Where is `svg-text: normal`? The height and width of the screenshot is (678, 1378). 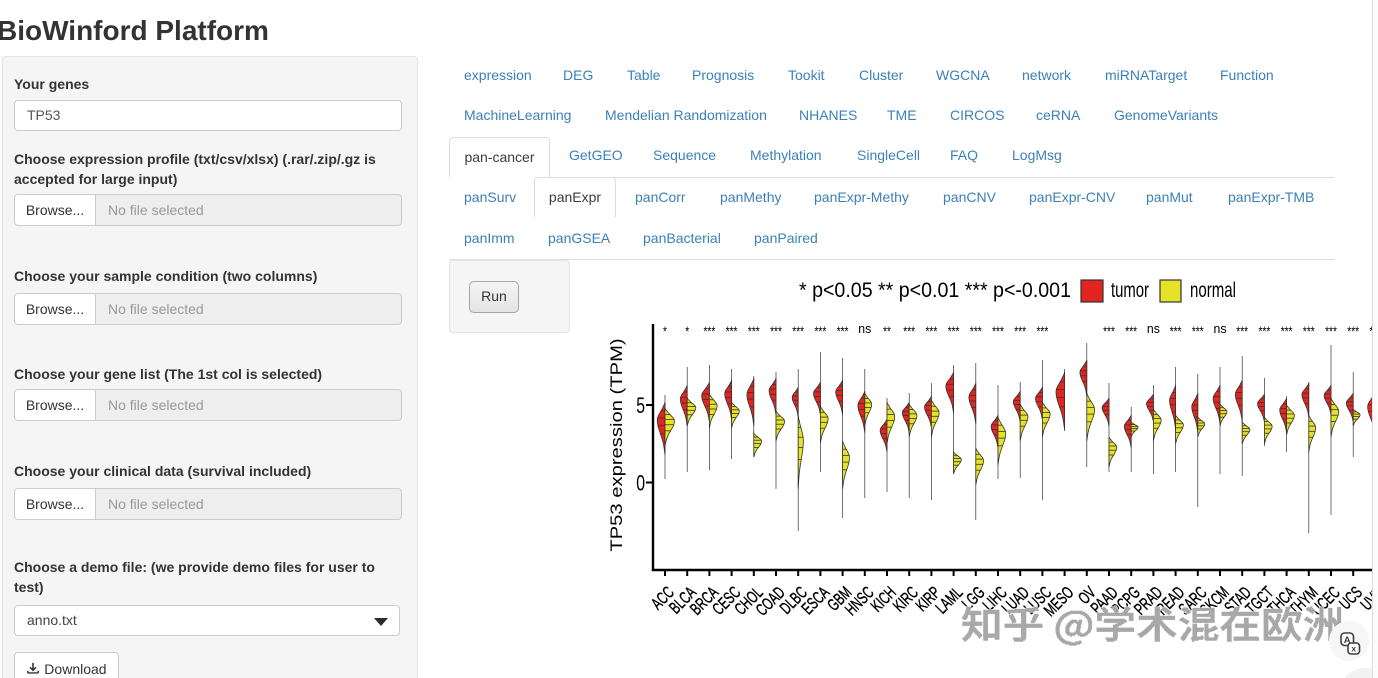 svg-text: normal is located at coordinates (1213, 290).